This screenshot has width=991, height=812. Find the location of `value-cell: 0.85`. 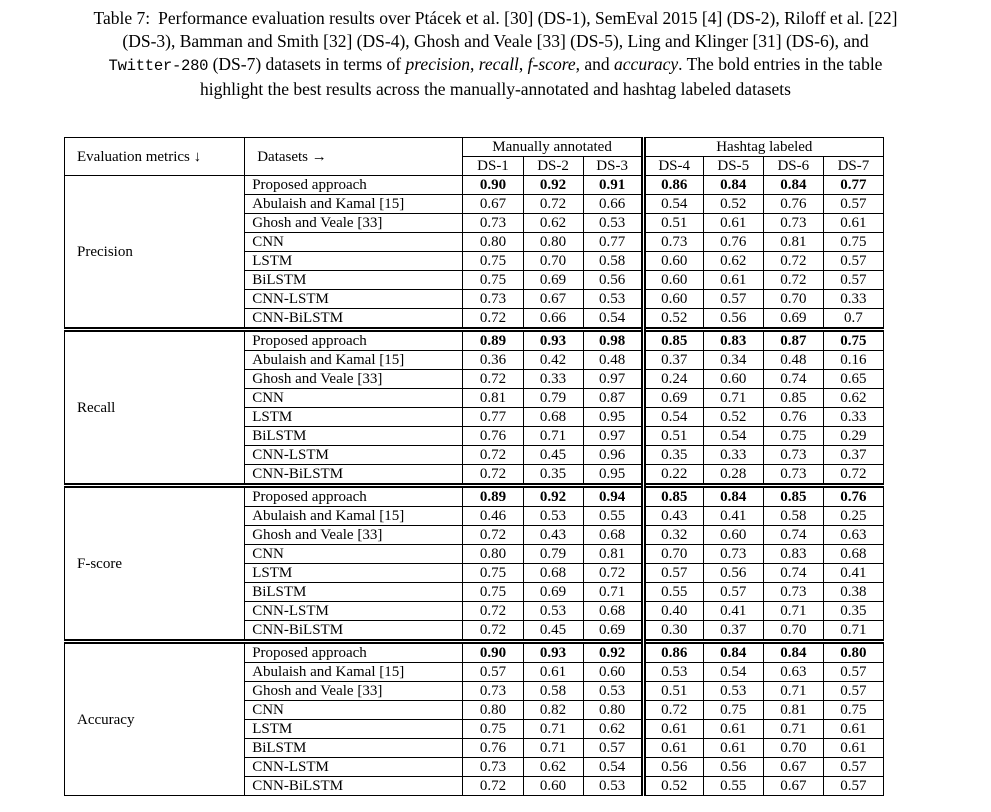

value-cell: 0.85 is located at coordinates (672, 339).